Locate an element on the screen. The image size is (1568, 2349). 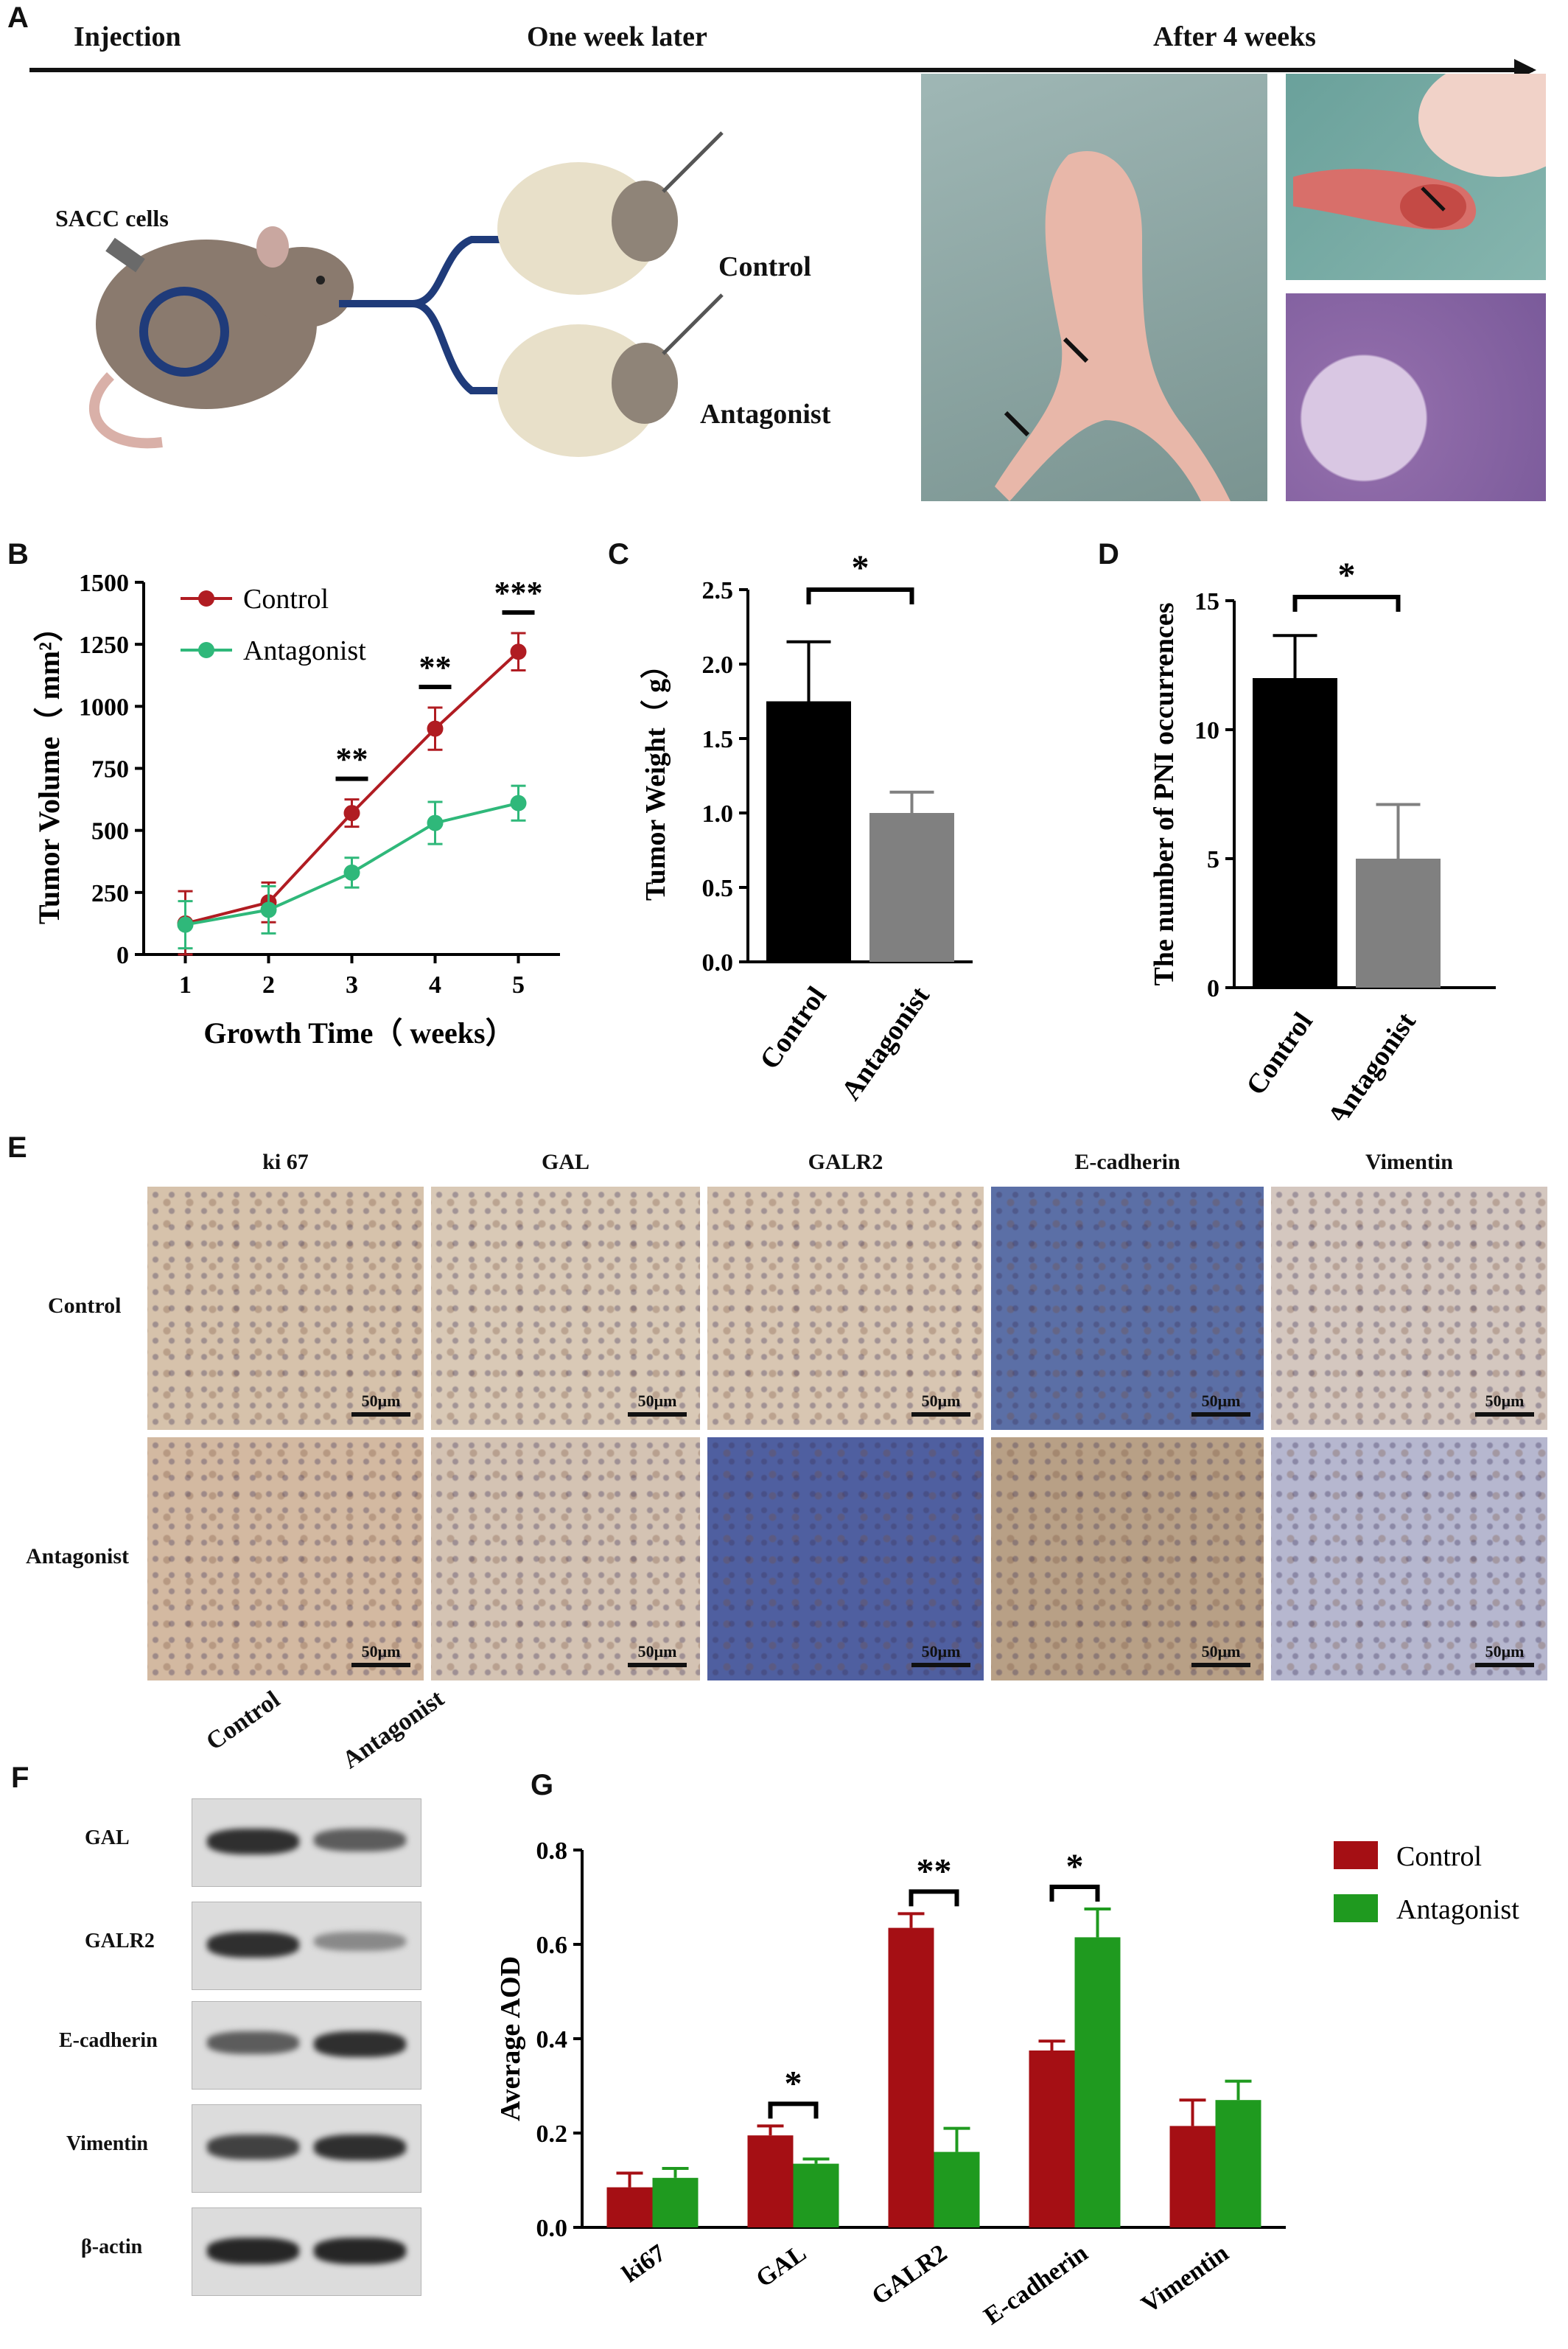
legend-label-antagonist: Antagonist is located at coordinates (304, 651).